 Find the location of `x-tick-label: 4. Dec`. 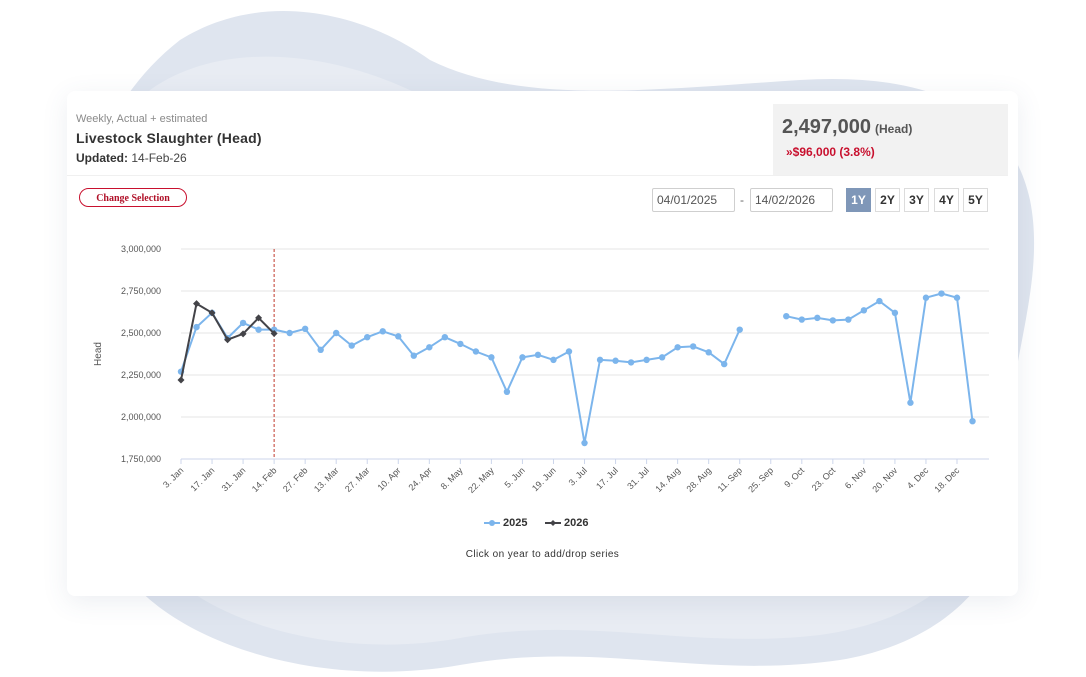

x-tick-label: 4. Dec is located at coordinates (918, 478).